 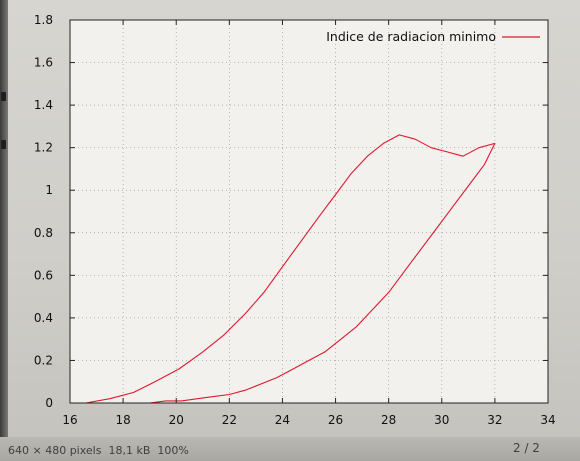 What do you see at coordinates (49, 403) in the screenshot?
I see `y-tick-label: 0` at bounding box center [49, 403].